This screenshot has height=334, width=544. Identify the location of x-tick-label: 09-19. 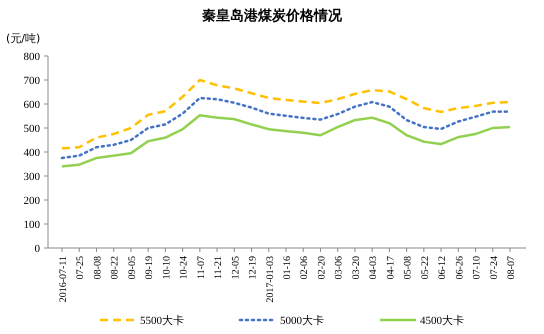
(150, 268).